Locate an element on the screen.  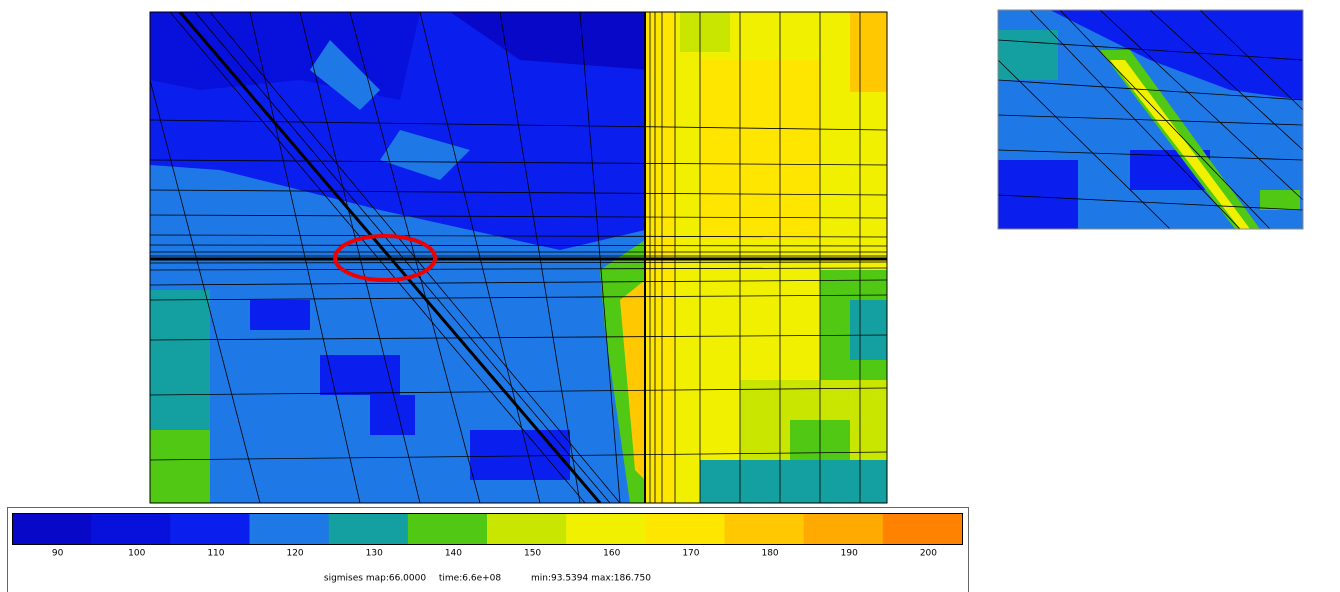
footer-map: sigmises map:66.0000 is located at coordinates (375, 579).